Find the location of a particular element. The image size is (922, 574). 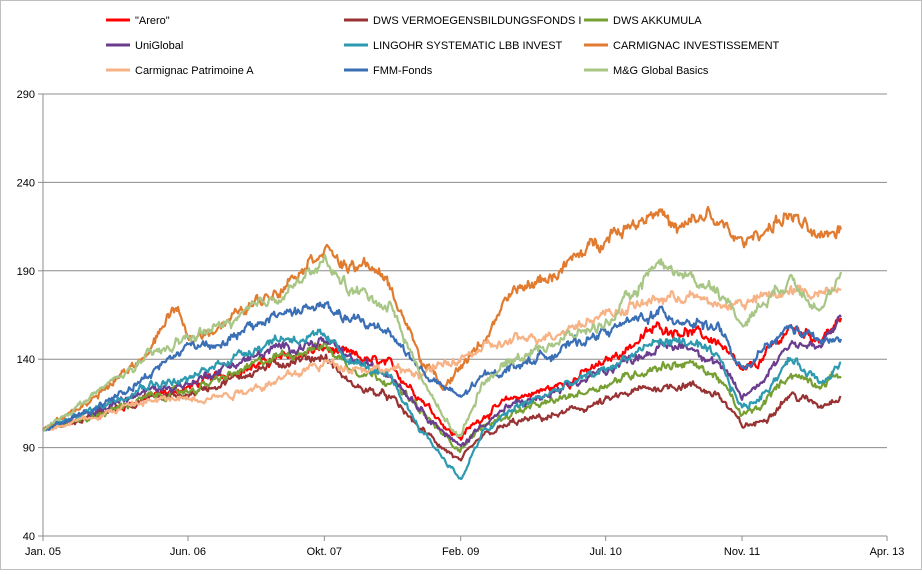

legend-label: DWS AKKUMULA is located at coordinates (657, 21).